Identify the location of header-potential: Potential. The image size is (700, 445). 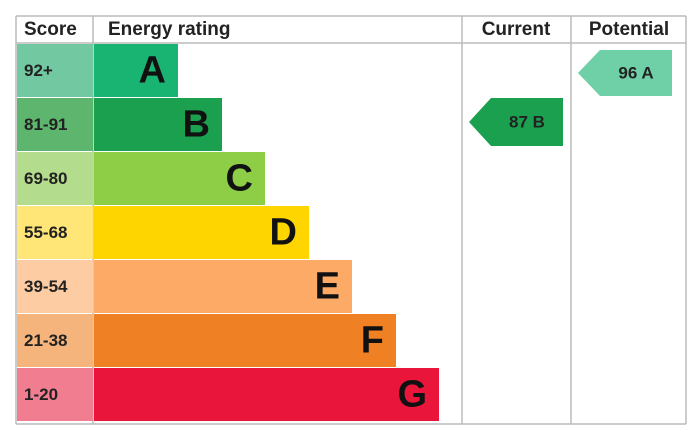
(629, 29).